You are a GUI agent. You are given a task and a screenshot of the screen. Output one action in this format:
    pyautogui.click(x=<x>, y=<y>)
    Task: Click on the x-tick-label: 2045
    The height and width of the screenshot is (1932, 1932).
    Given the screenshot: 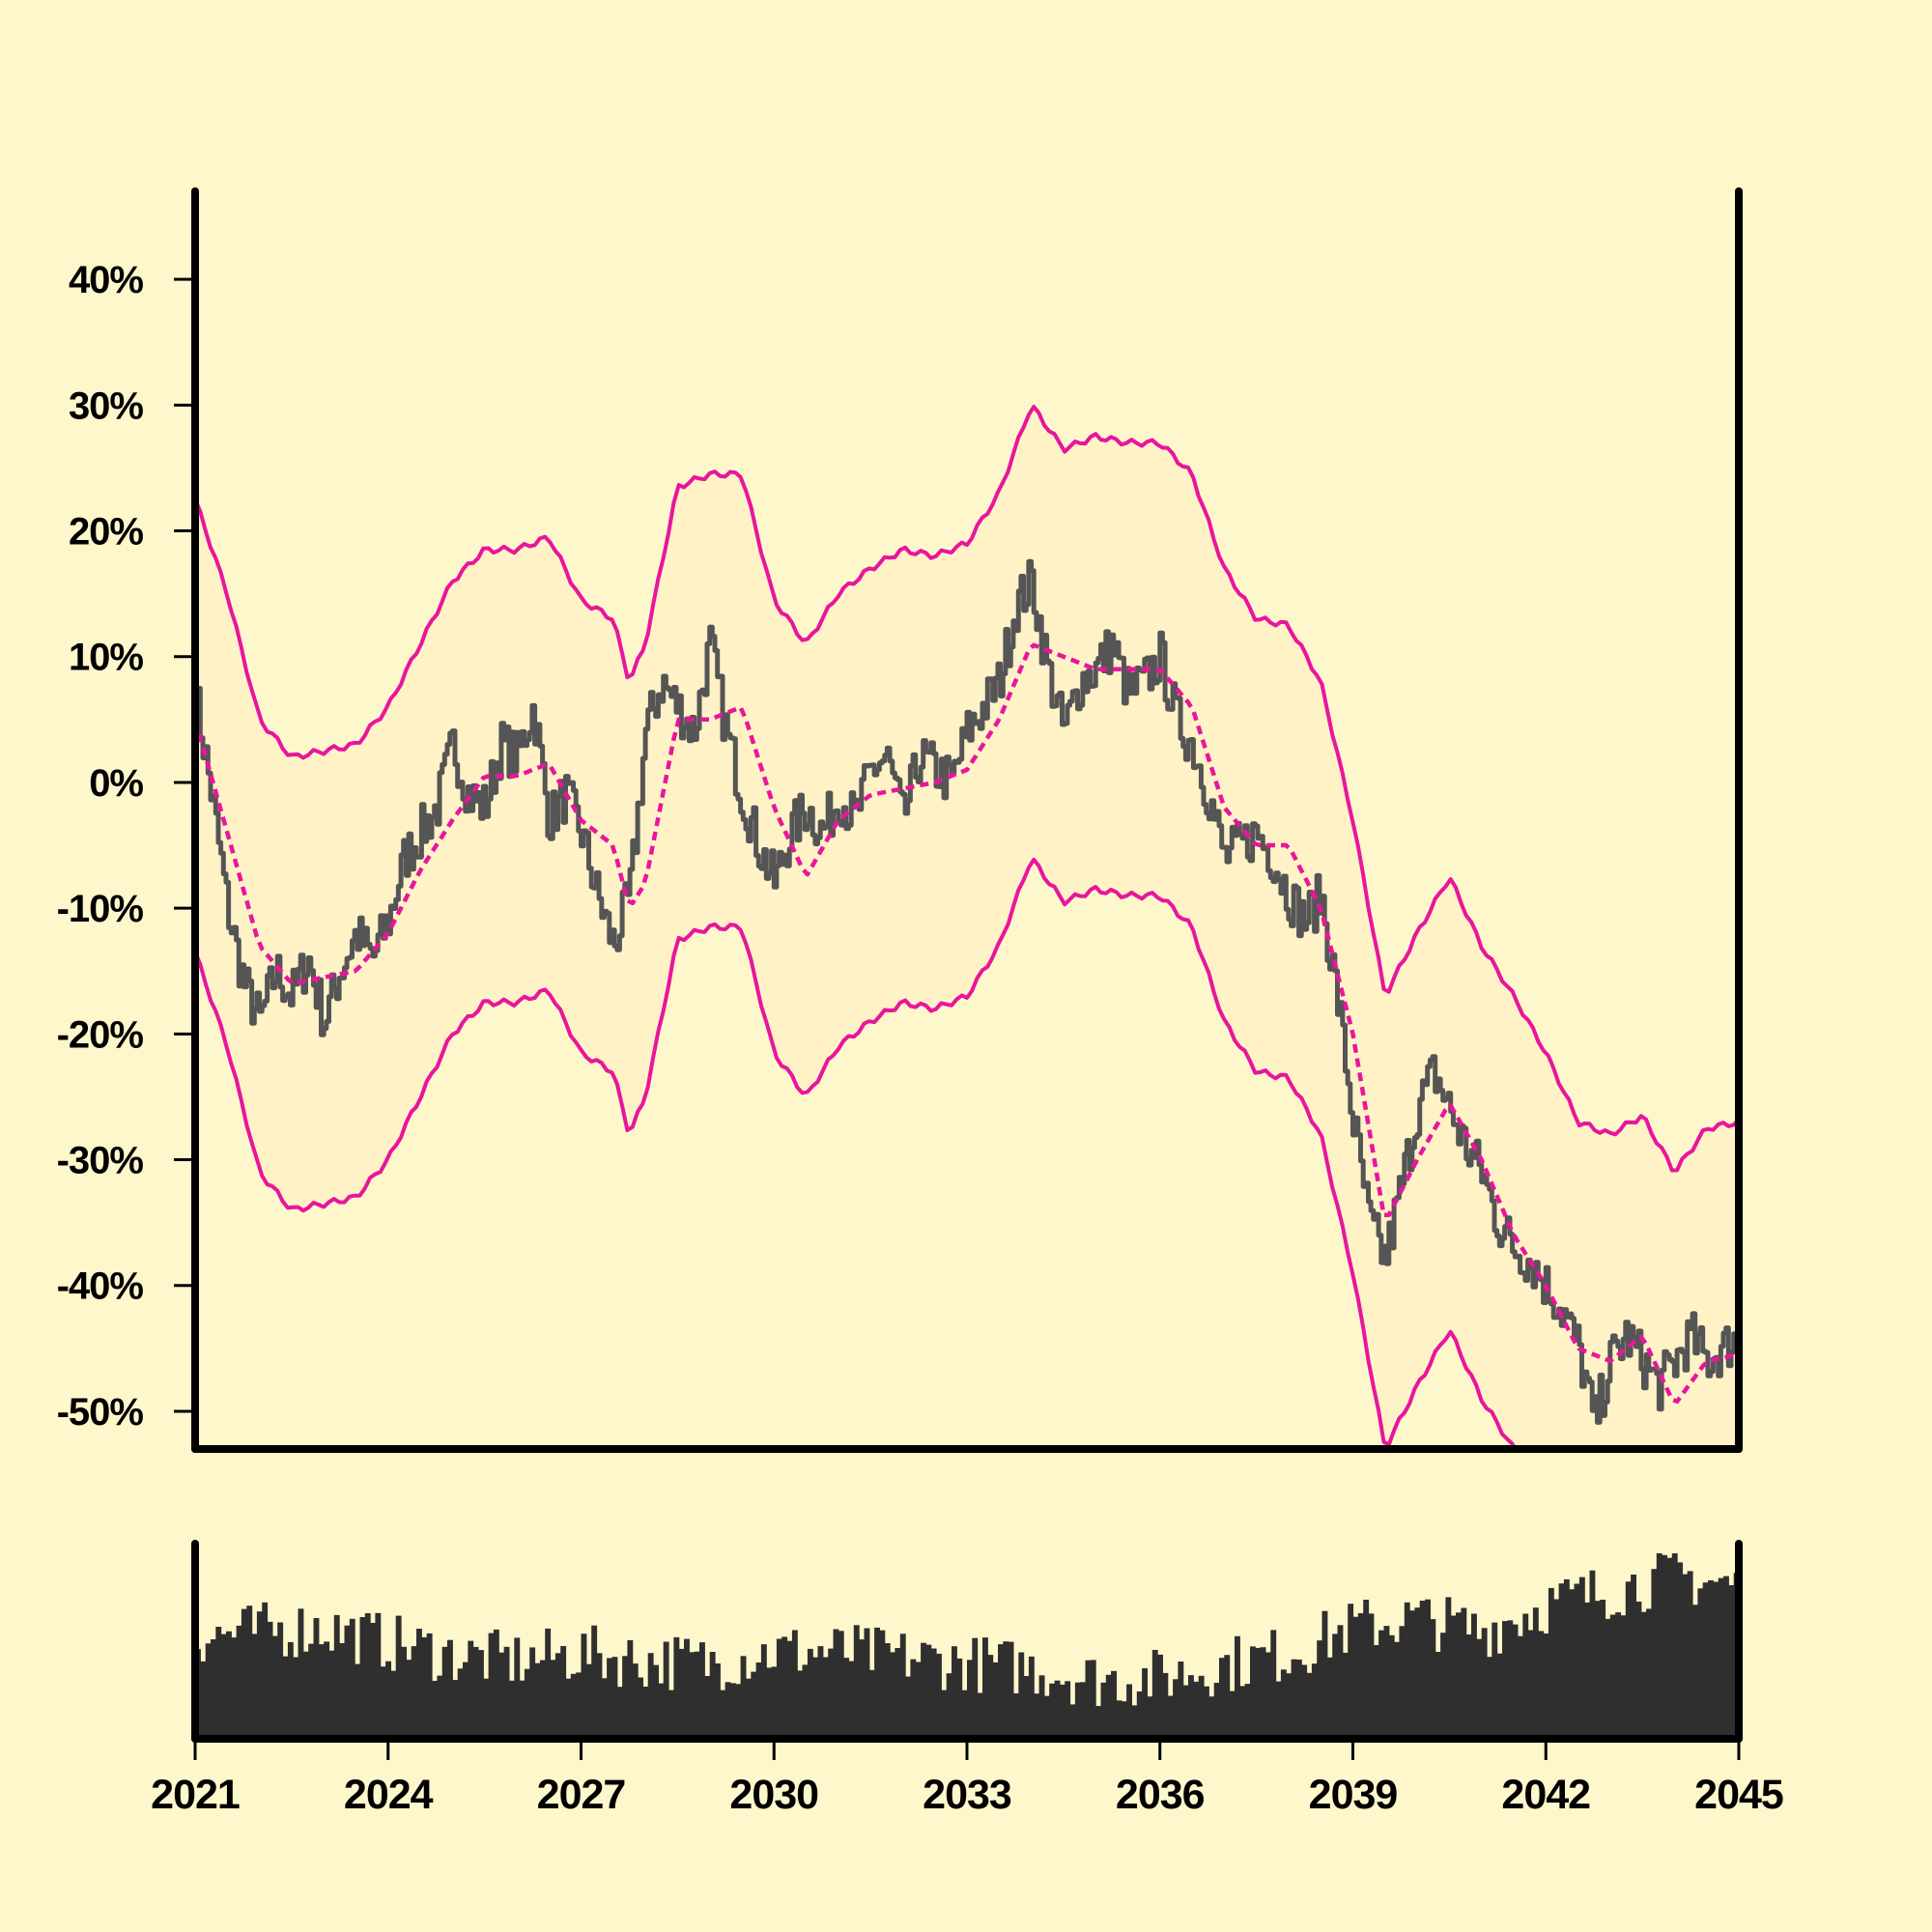 What is the action you would take?
    pyautogui.click(x=1738, y=1795)
    